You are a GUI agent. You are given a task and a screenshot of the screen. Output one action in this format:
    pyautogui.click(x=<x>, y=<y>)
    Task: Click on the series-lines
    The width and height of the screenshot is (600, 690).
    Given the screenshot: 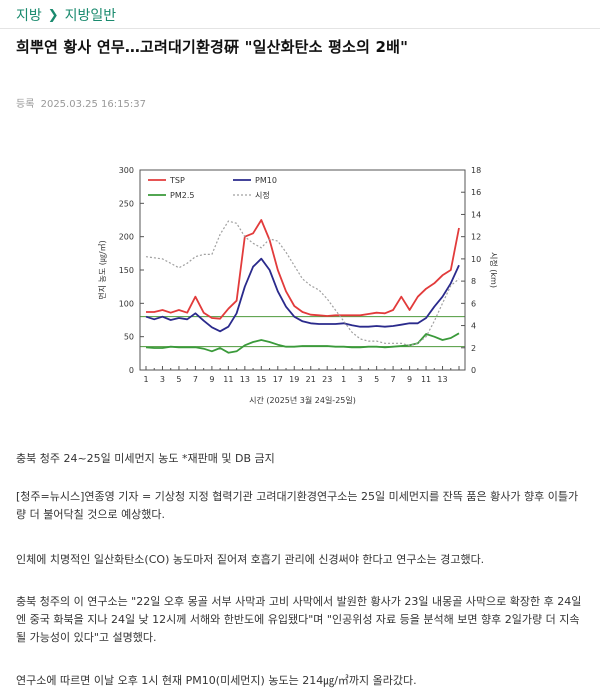 What is the action you would take?
    pyautogui.click(x=302, y=286)
    